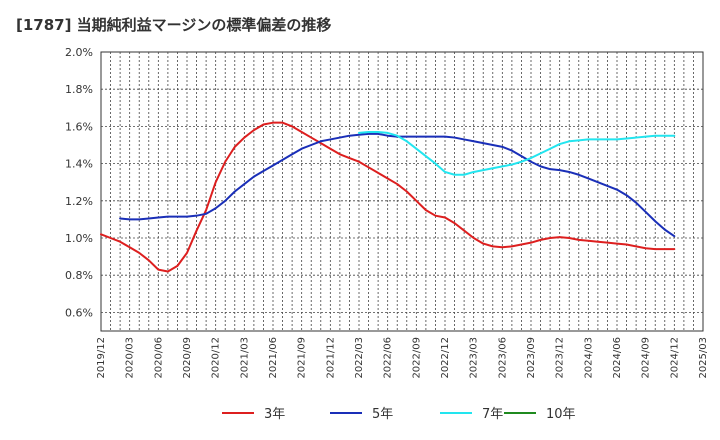  I want to click on y-tick-label: 1.0%, so click(79, 238).